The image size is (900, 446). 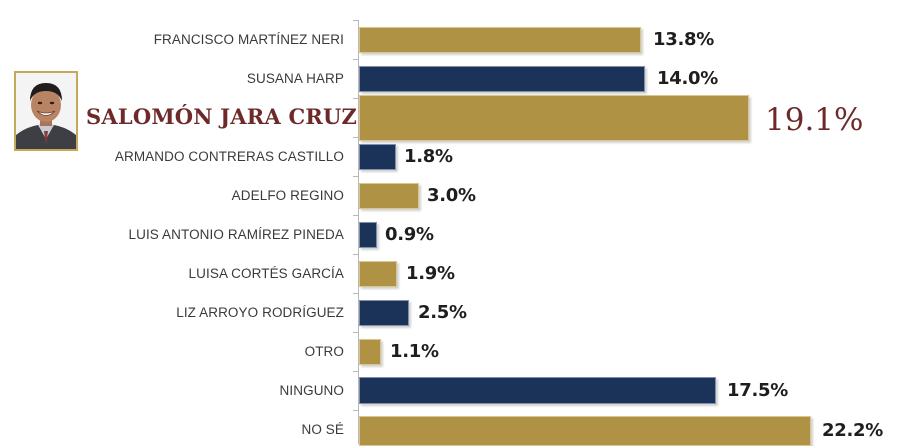 I want to click on value-label: 2.5%, so click(x=442, y=312).